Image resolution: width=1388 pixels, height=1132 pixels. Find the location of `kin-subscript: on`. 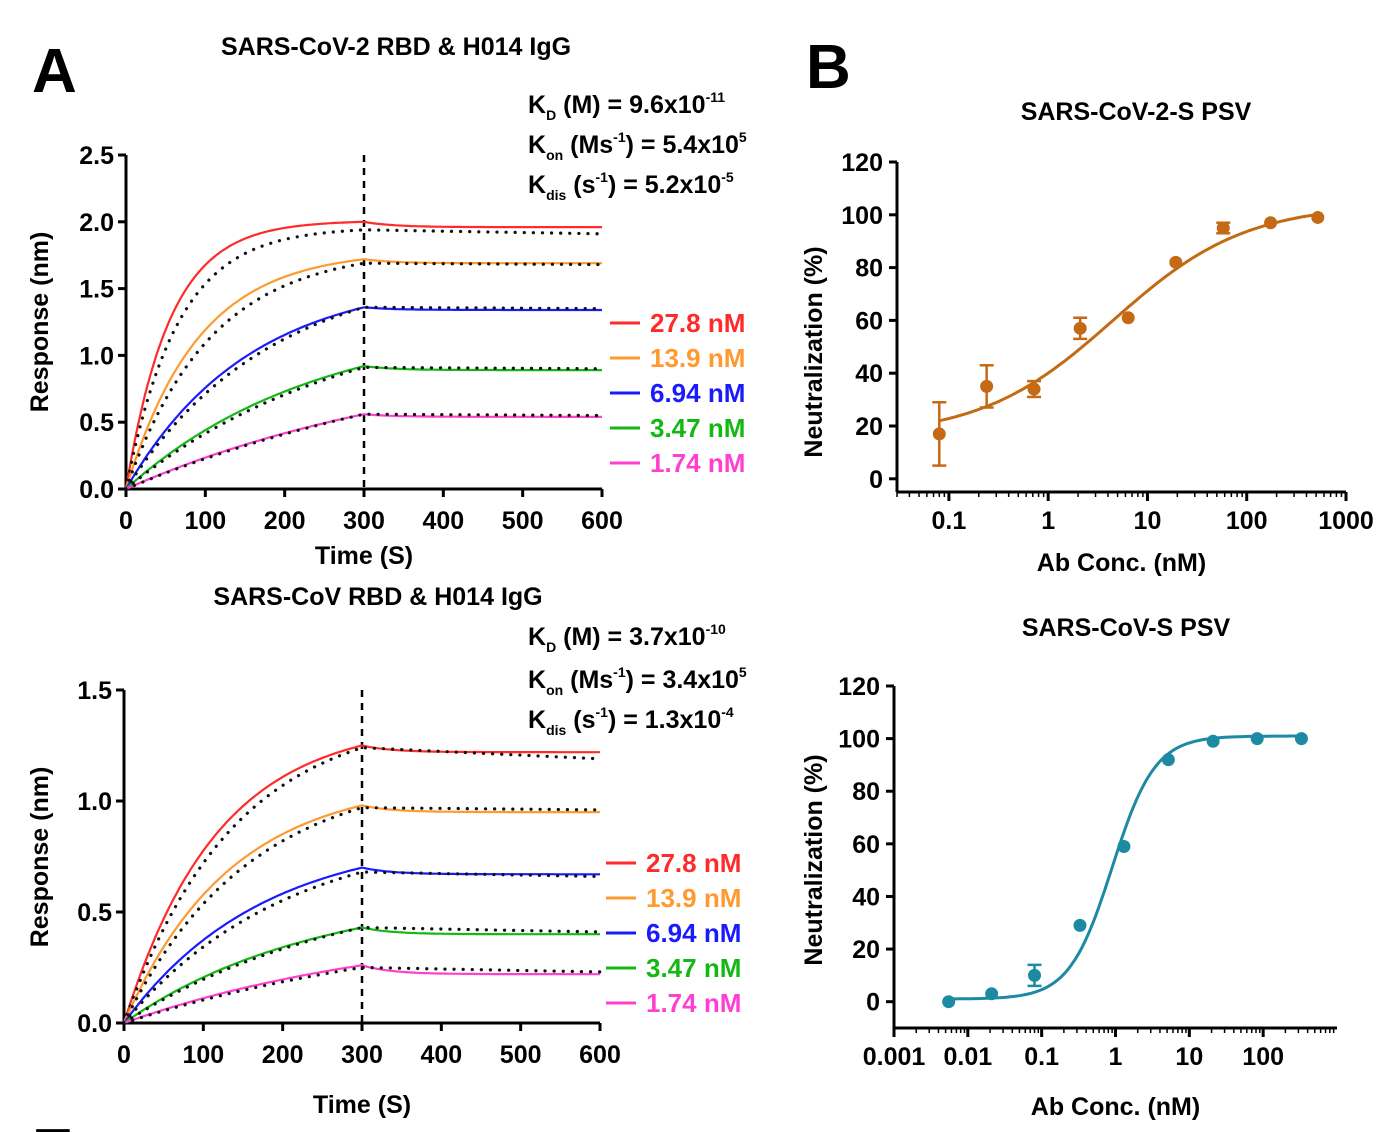

kin-subscript: on is located at coordinates (554, 690).